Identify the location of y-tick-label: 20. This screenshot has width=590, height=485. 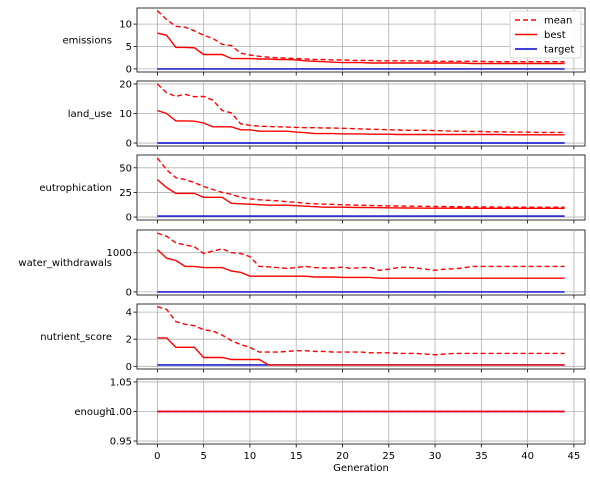
(125, 84).